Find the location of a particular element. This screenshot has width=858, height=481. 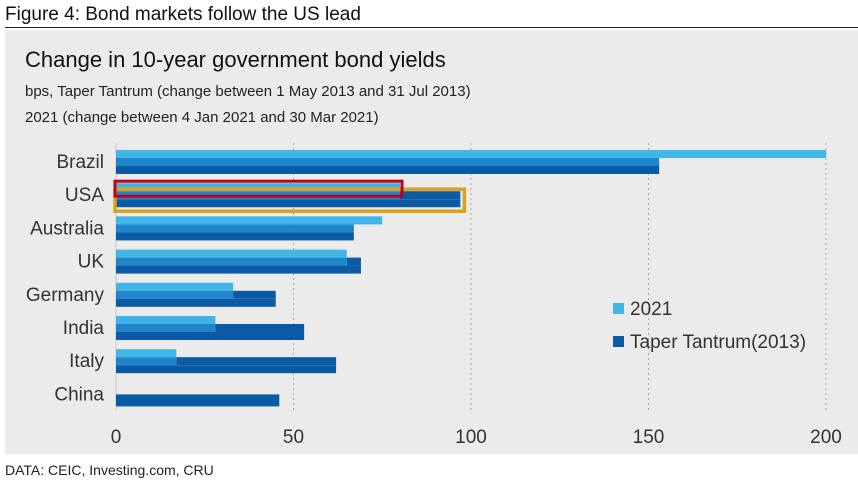

category-label-uk: UK is located at coordinates (91, 262).